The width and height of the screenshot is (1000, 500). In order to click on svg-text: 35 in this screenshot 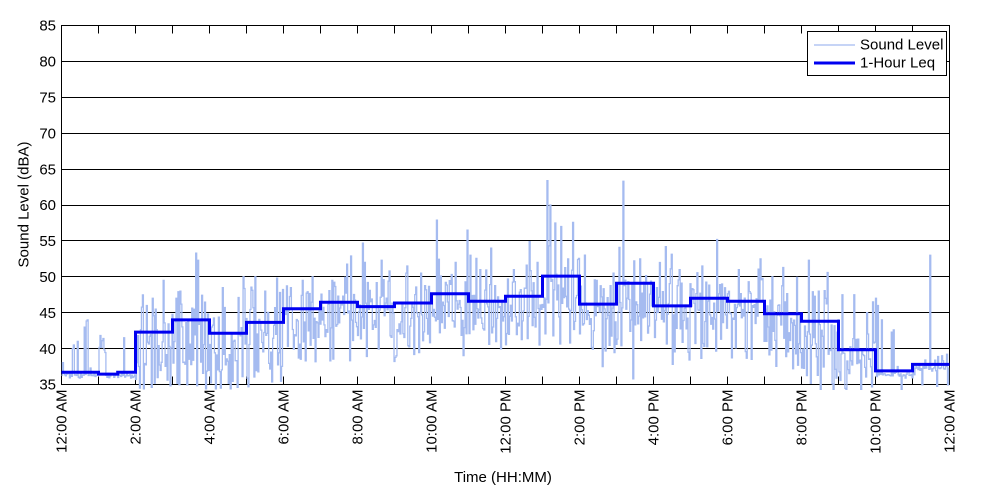, I will do `click(47, 385)`.